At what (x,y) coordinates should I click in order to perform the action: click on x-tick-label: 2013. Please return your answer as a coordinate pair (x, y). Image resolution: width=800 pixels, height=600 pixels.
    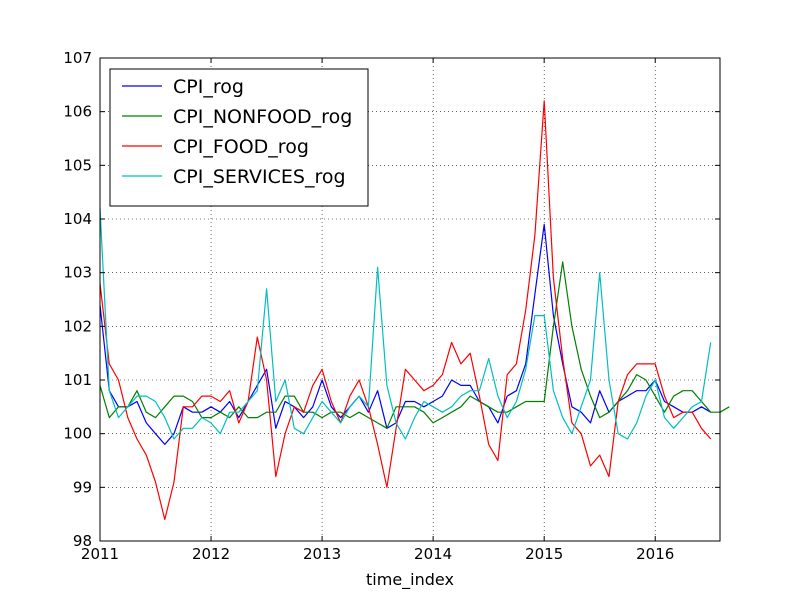
    Looking at the image, I should click on (322, 554).